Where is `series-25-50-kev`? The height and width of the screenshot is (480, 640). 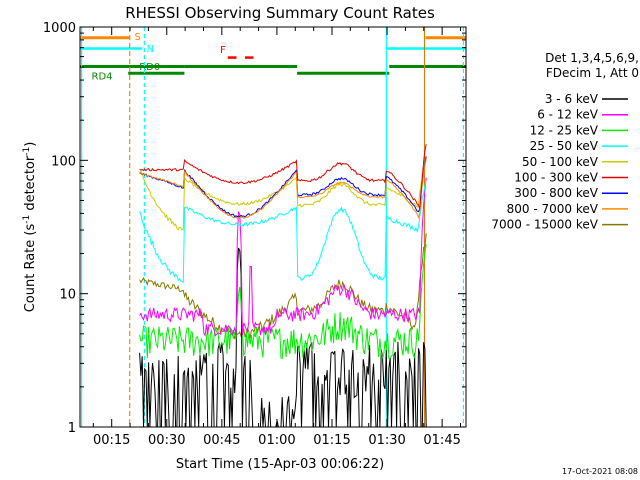
series-25-50-kev is located at coordinates (283, 232).